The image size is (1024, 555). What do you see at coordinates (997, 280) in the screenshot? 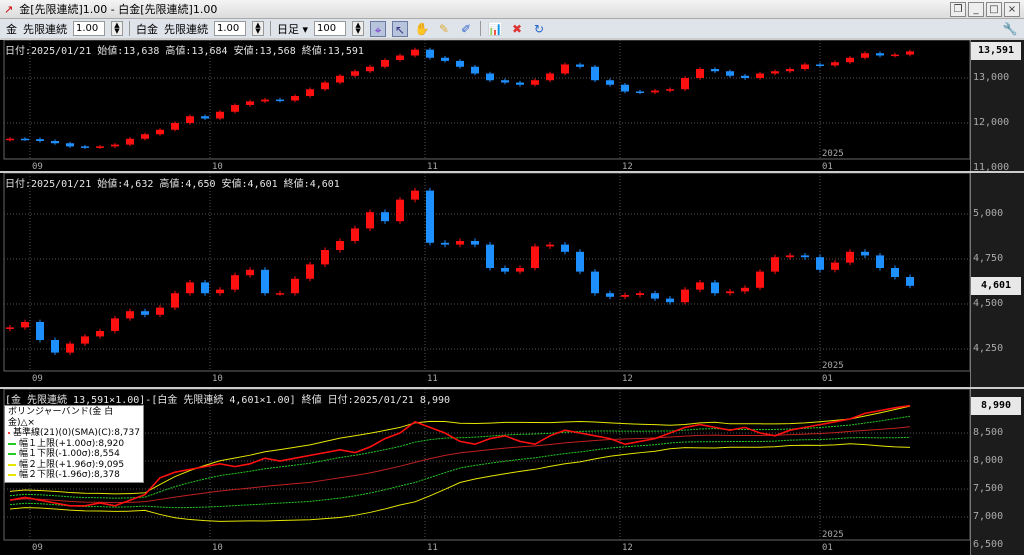
I see `platinum-price-axis: 5,000 4,750 4,500 4,250 4,601` at bounding box center [997, 280].